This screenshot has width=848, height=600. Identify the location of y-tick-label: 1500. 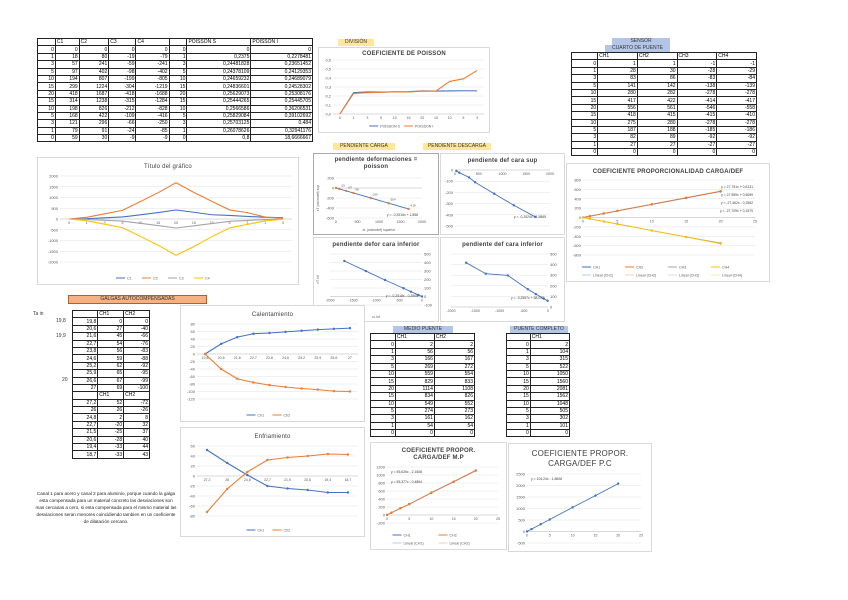
(521, 497).